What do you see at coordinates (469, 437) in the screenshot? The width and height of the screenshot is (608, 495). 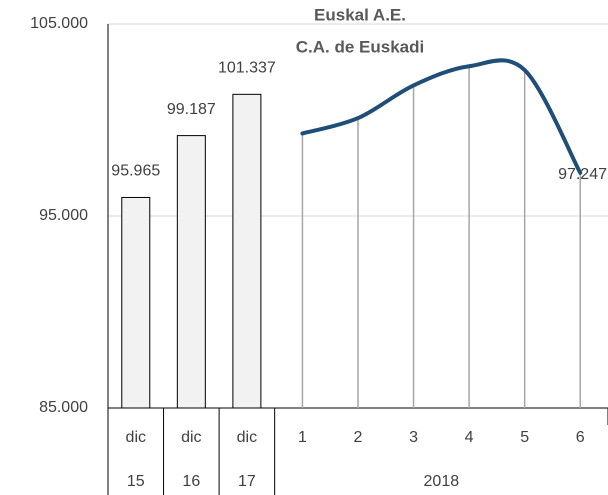 I see `x-tick-label: 4` at bounding box center [469, 437].